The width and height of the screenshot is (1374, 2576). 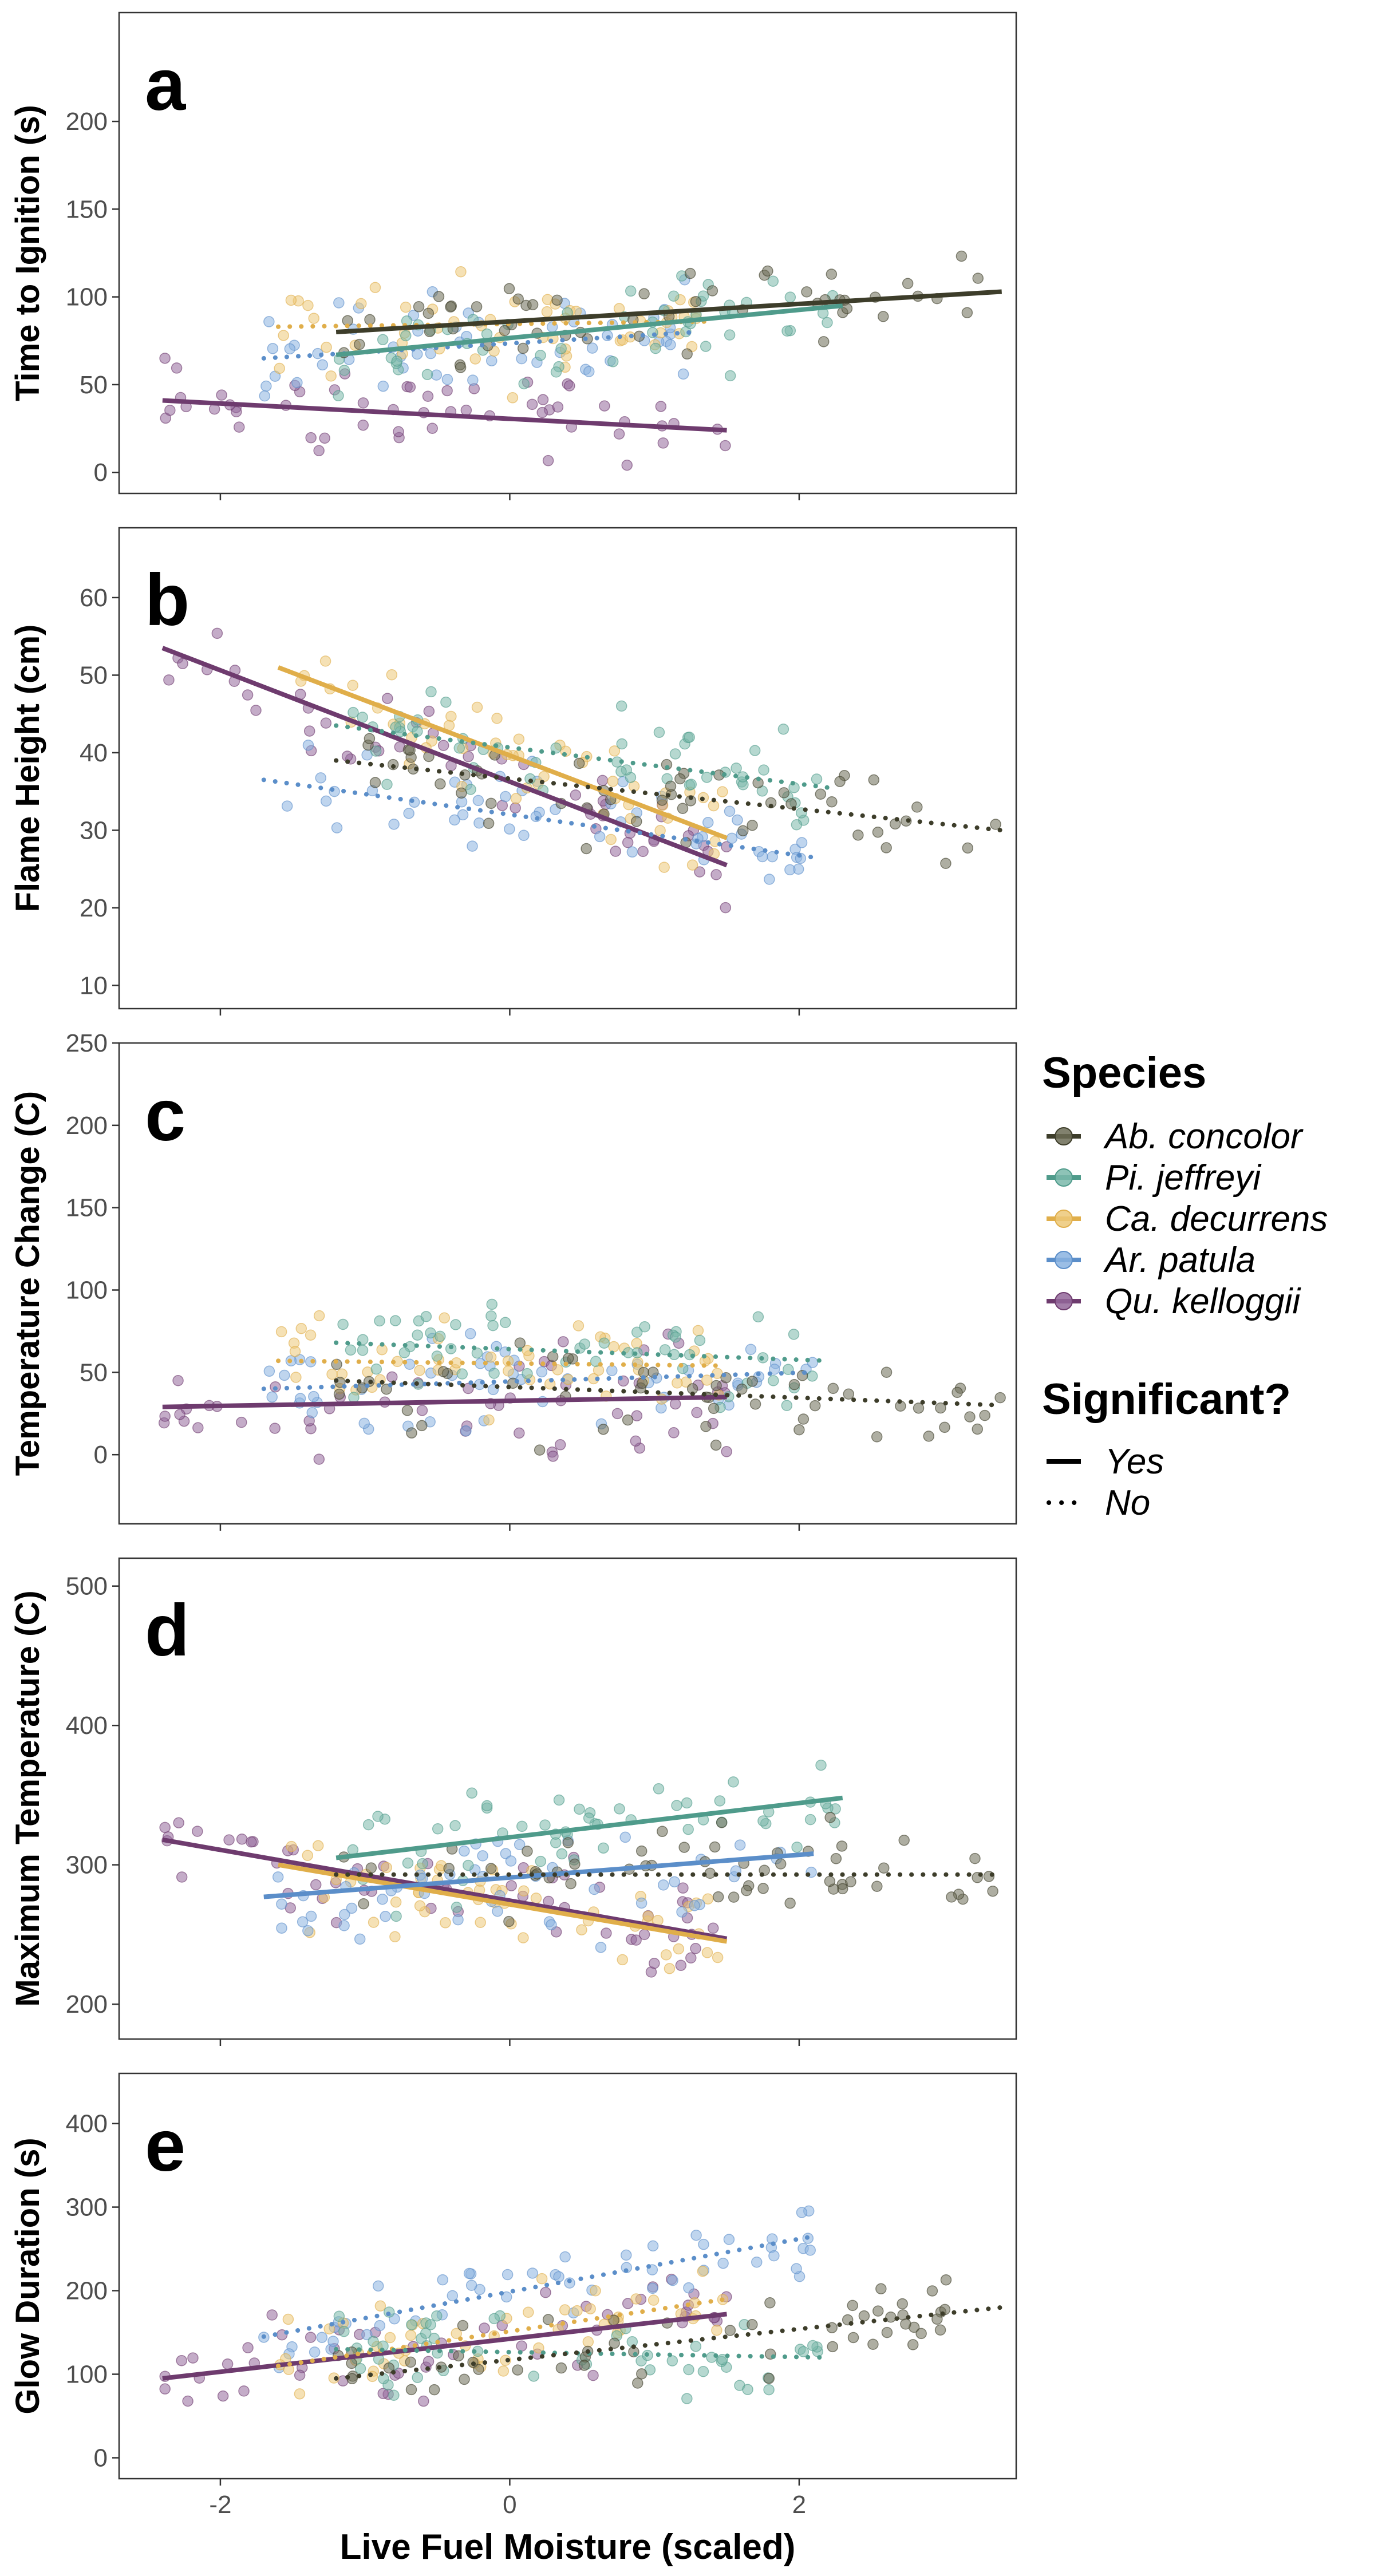 What do you see at coordinates (27, 253) in the screenshot?
I see `y-axis-label: Time to Ignition (s)` at bounding box center [27, 253].